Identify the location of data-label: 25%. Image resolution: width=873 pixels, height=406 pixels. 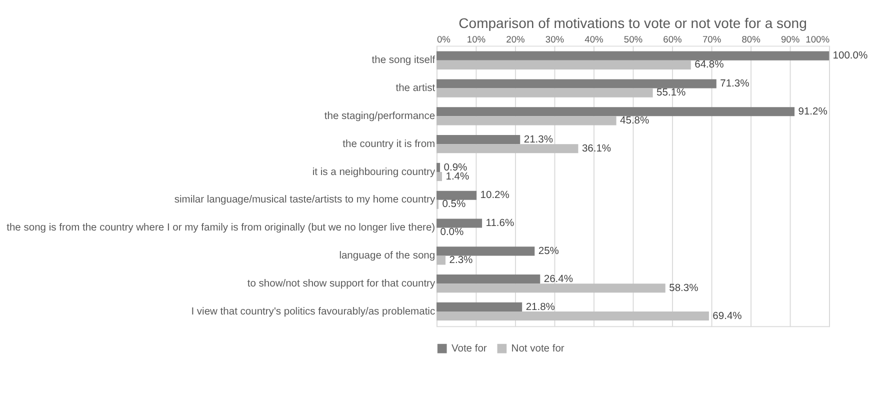
(548, 251).